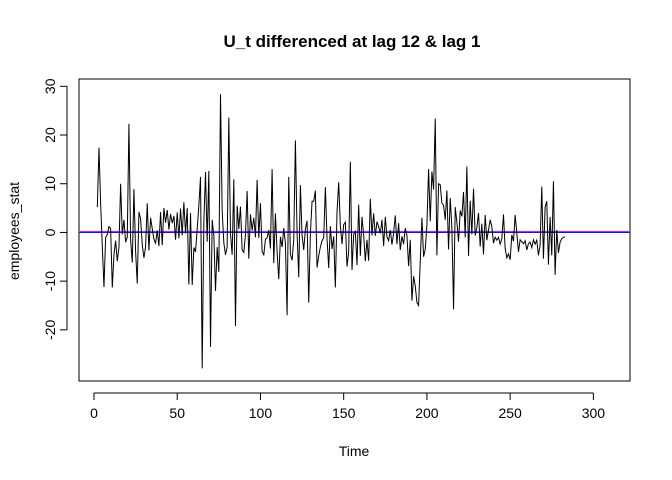 The height and width of the screenshot is (480, 672). Describe the element at coordinates (261, 413) in the screenshot. I see `x-tick-label: 100` at that location.